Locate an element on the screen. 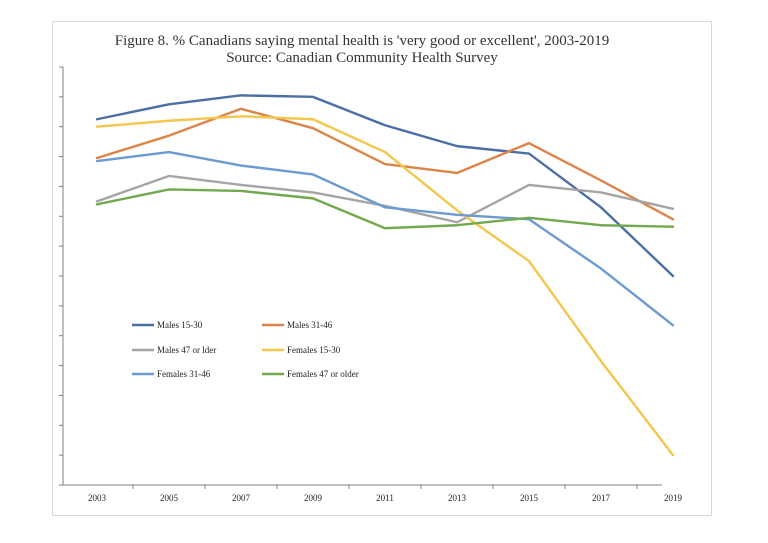  x-tick-label: 2005 is located at coordinates (169, 498).